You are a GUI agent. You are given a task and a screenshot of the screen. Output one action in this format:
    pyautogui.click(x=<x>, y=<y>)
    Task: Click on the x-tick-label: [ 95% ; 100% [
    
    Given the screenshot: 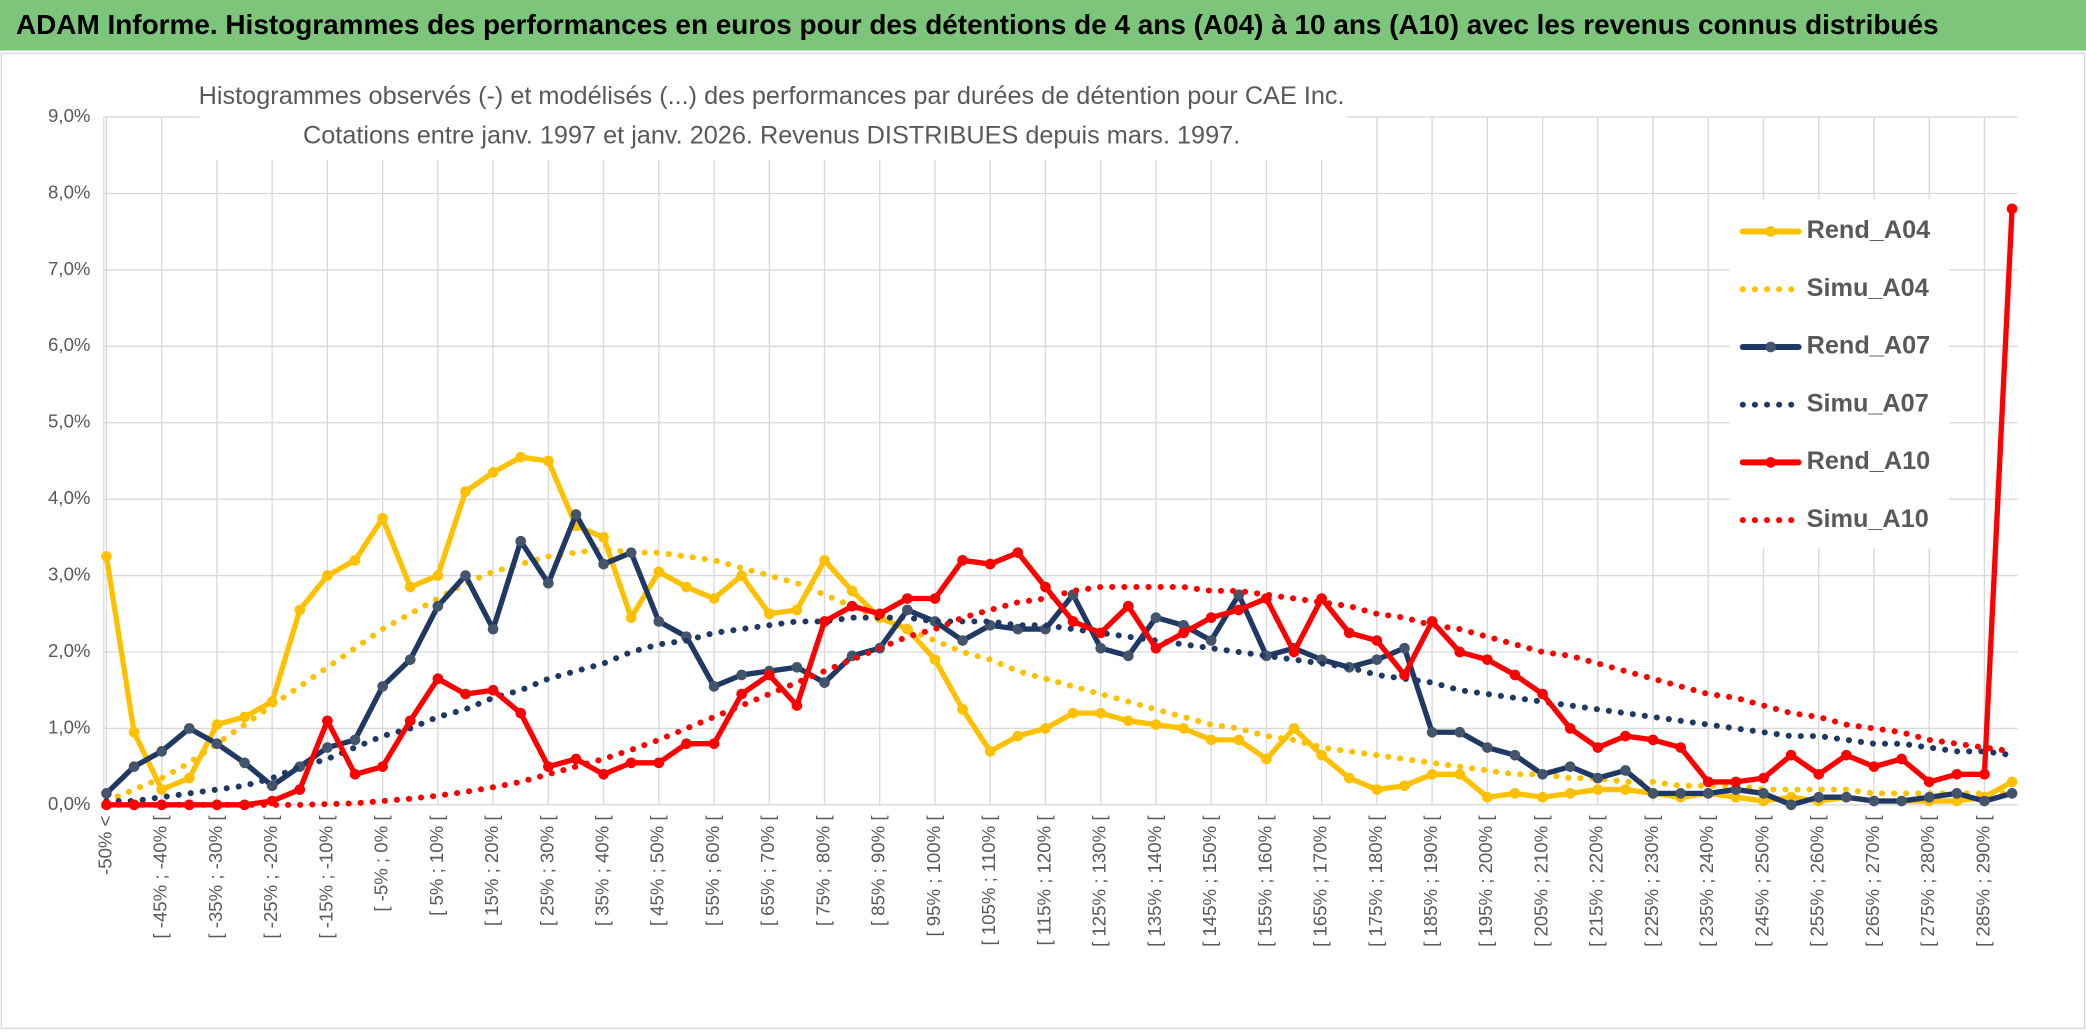 What is the action you would take?
    pyautogui.click(x=933, y=876)
    